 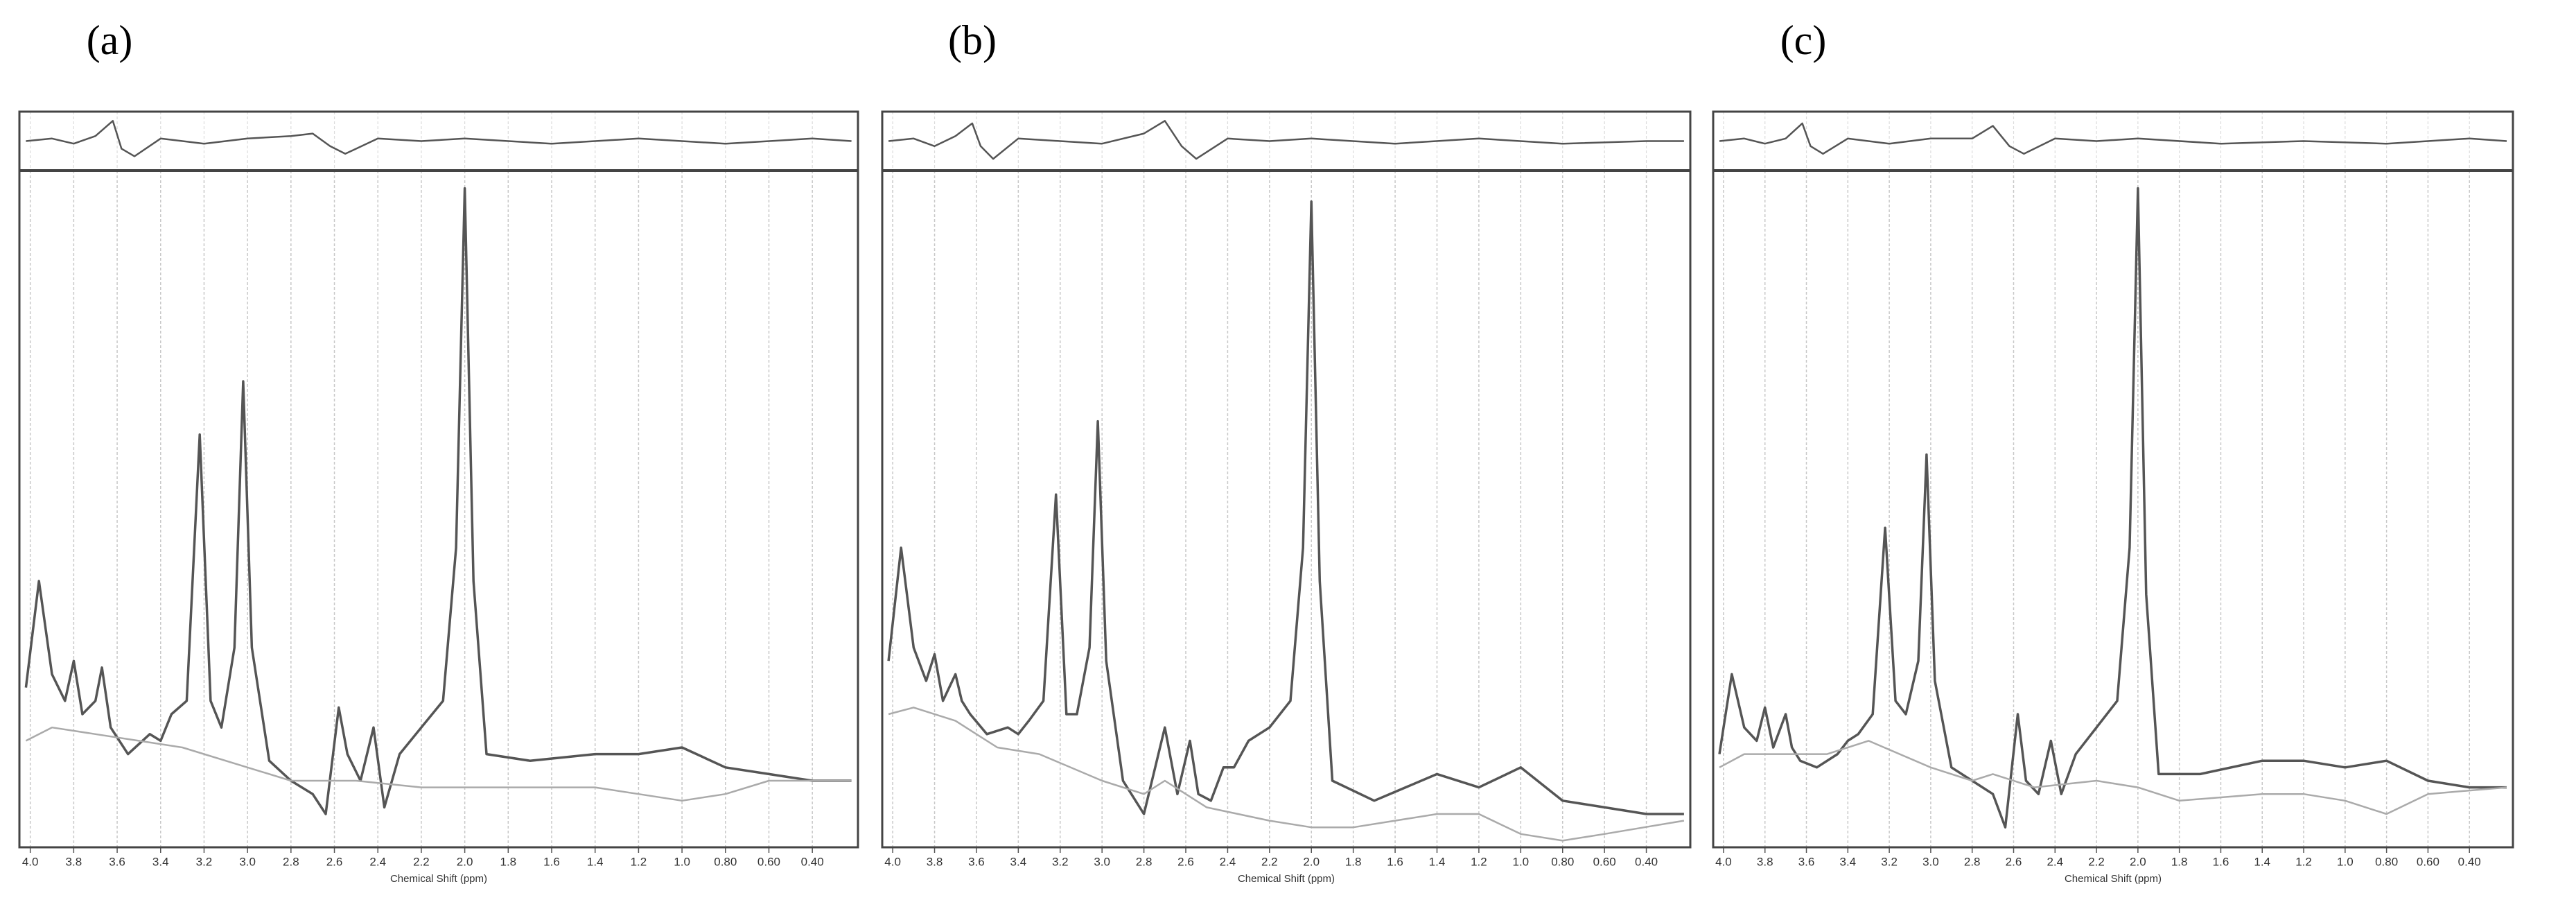 What do you see at coordinates (1803, 40) in the screenshot?
I see `panel-title: (c)` at bounding box center [1803, 40].